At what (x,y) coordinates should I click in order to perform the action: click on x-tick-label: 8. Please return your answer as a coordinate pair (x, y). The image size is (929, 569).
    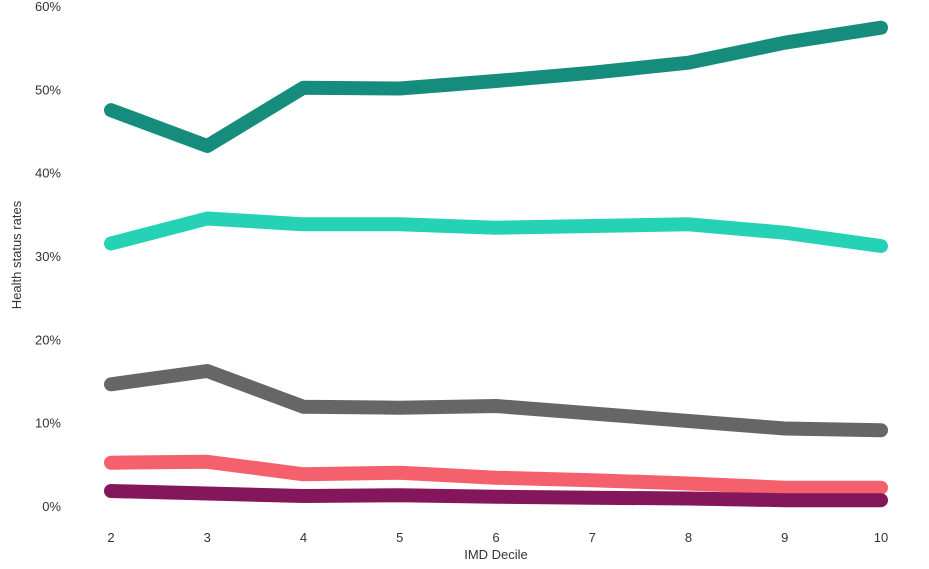
    Looking at the image, I should click on (688, 537).